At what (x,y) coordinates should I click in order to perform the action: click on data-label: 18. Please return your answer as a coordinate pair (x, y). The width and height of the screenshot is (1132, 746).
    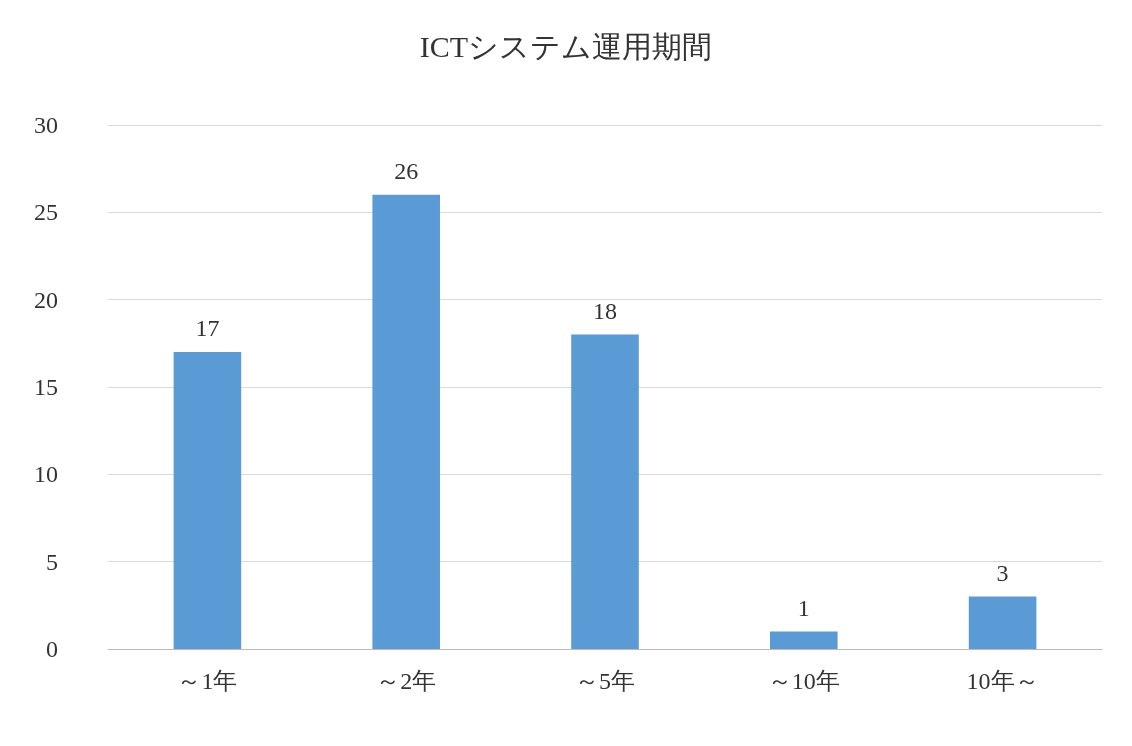
    Looking at the image, I should click on (605, 310).